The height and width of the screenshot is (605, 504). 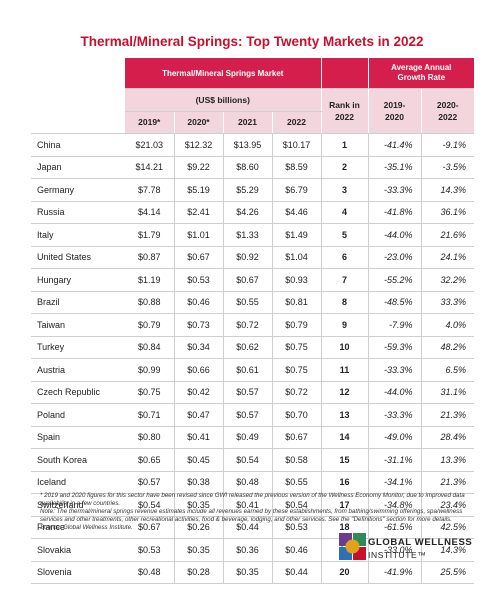 I want to click on table-row: Brazil $0.88 $0.46 $0.55 $0.81 8 -48.5% 33.3%, so click(x=252, y=302).